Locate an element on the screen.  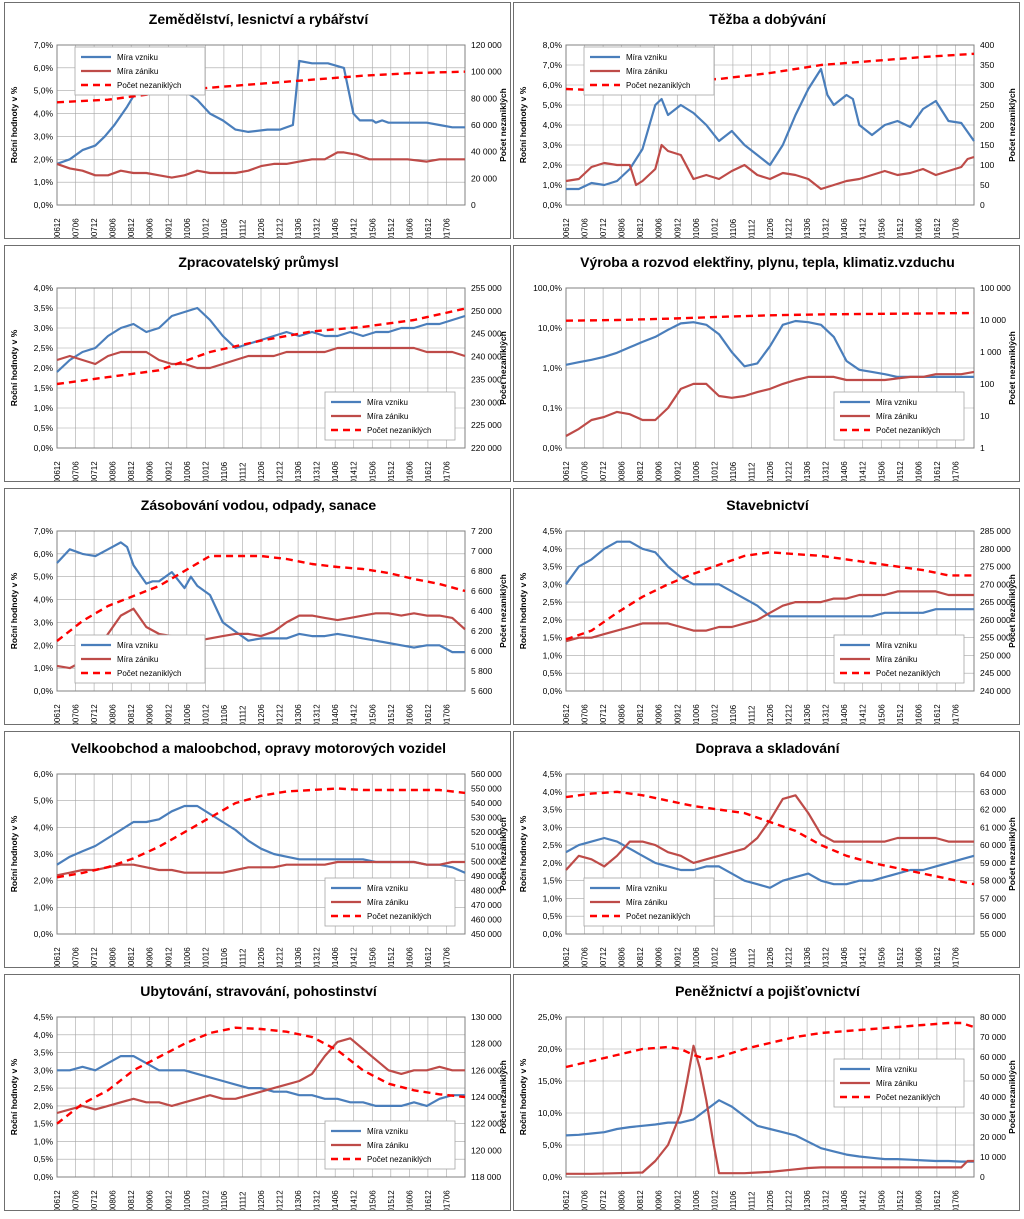
chart-title: Zpracovatelský průmysl is located at coordinates (258, 262).